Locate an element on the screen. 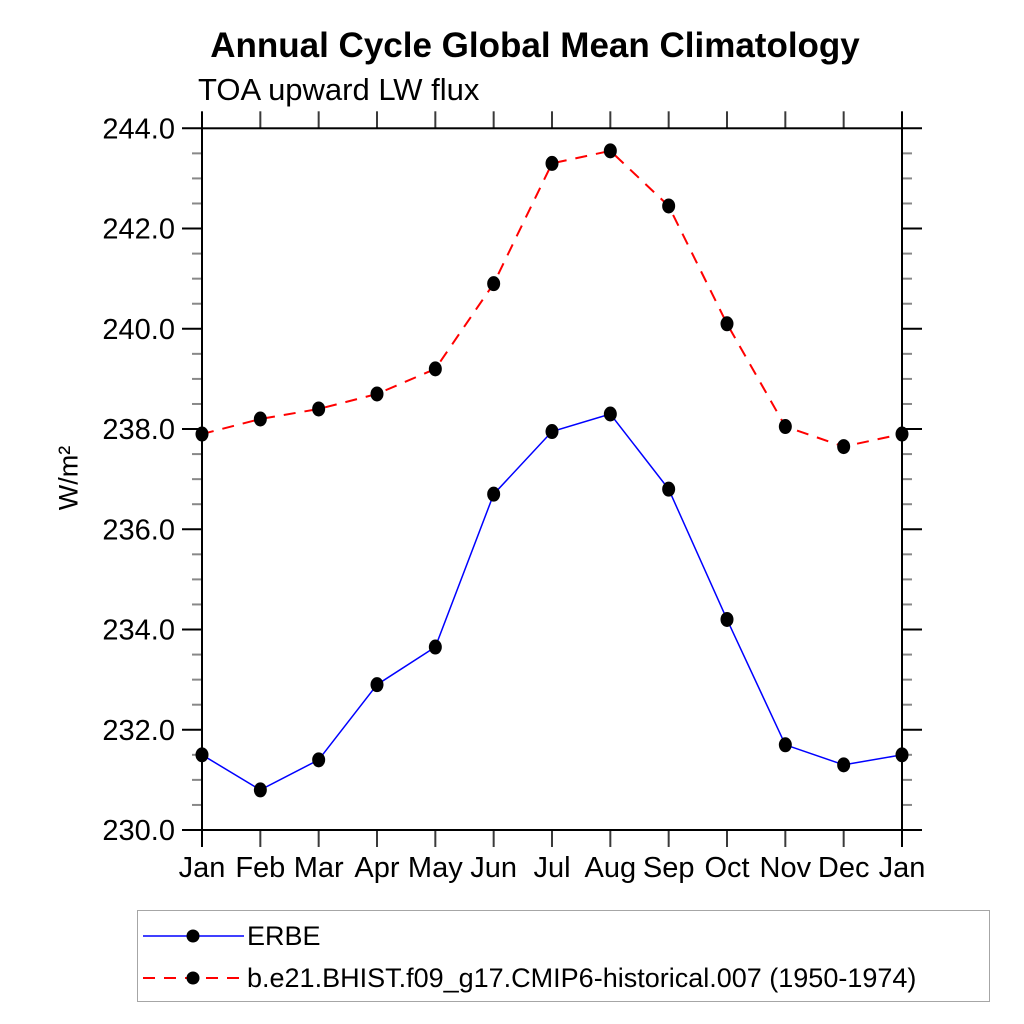  legend-label-erbe: ERBE is located at coordinates (284, 935).